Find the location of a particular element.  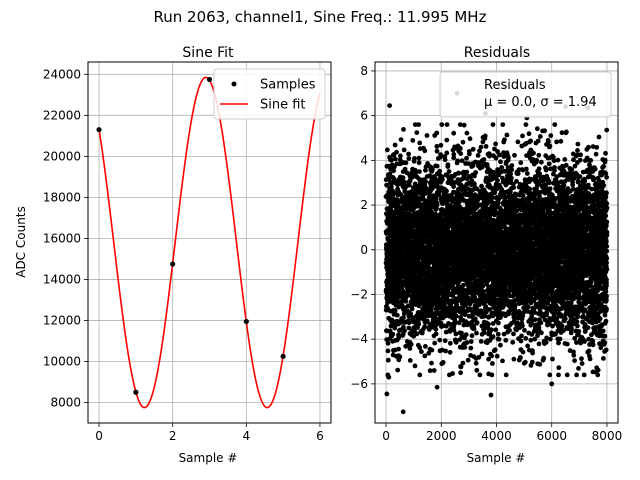

sine-fit-ytick-label: 22000 is located at coordinates (62, 115).